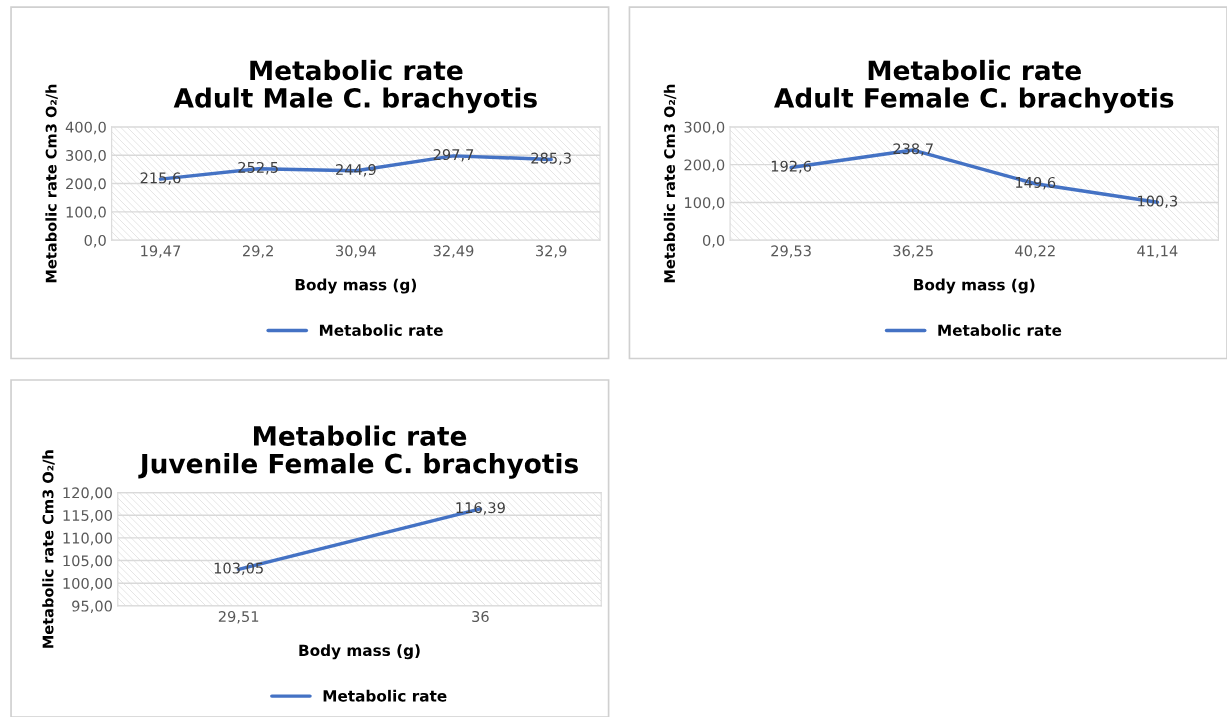  Describe the element at coordinates (1157, 251) in the screenshot. I see `x-tick-label: 41,14` at that location.